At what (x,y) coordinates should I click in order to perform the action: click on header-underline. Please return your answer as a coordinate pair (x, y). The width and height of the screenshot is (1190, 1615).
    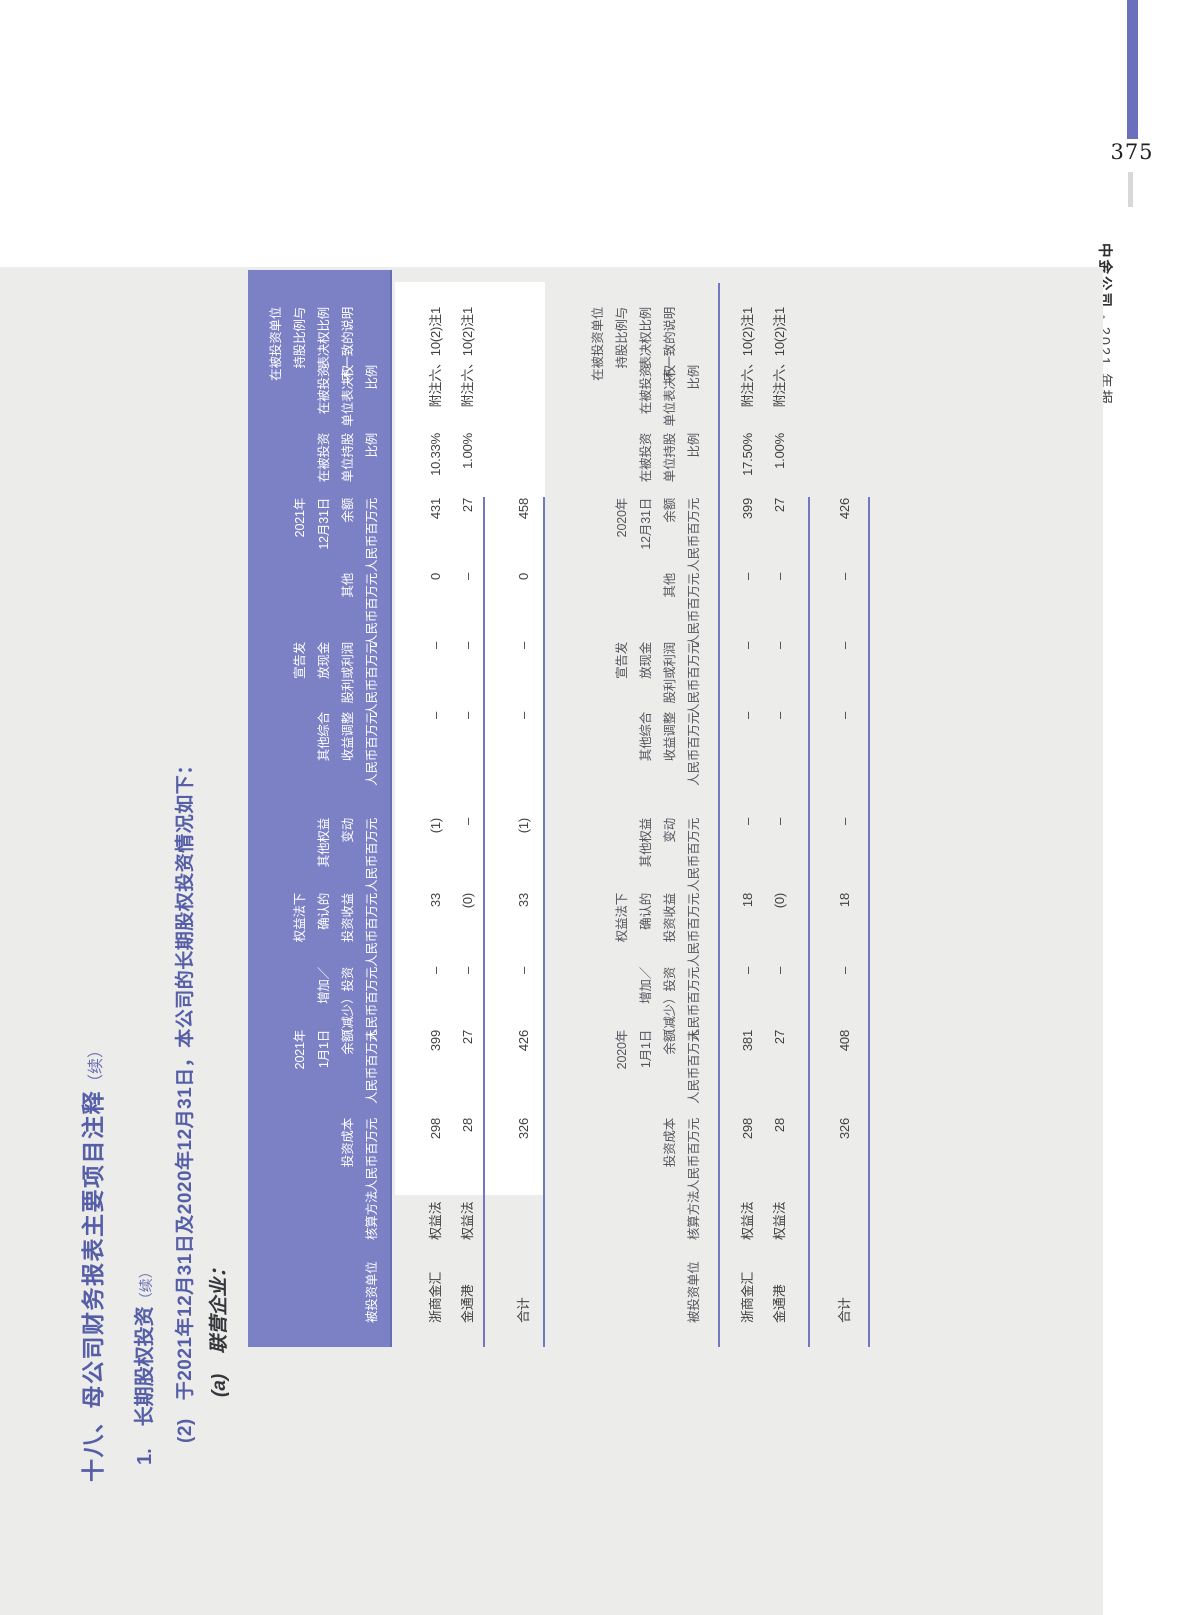
    Looking at the image, I should click on (719, 815).